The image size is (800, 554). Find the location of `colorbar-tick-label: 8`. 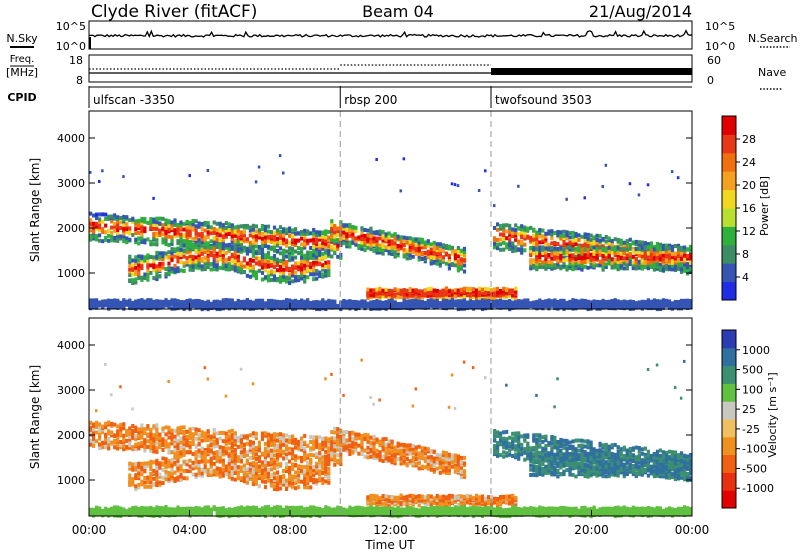

colorbar-tick-label: 8 is located at coordinates (745, 254).